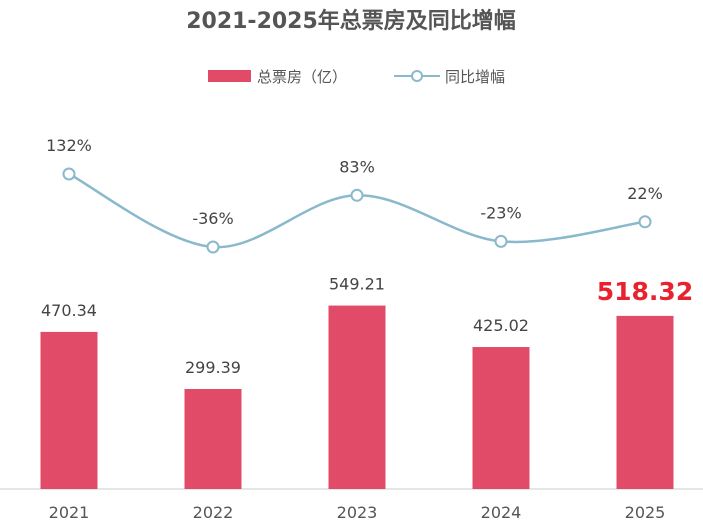 The image size is (703, 530). I want to click on x-tick-2024: 2024, so click(501, 512).